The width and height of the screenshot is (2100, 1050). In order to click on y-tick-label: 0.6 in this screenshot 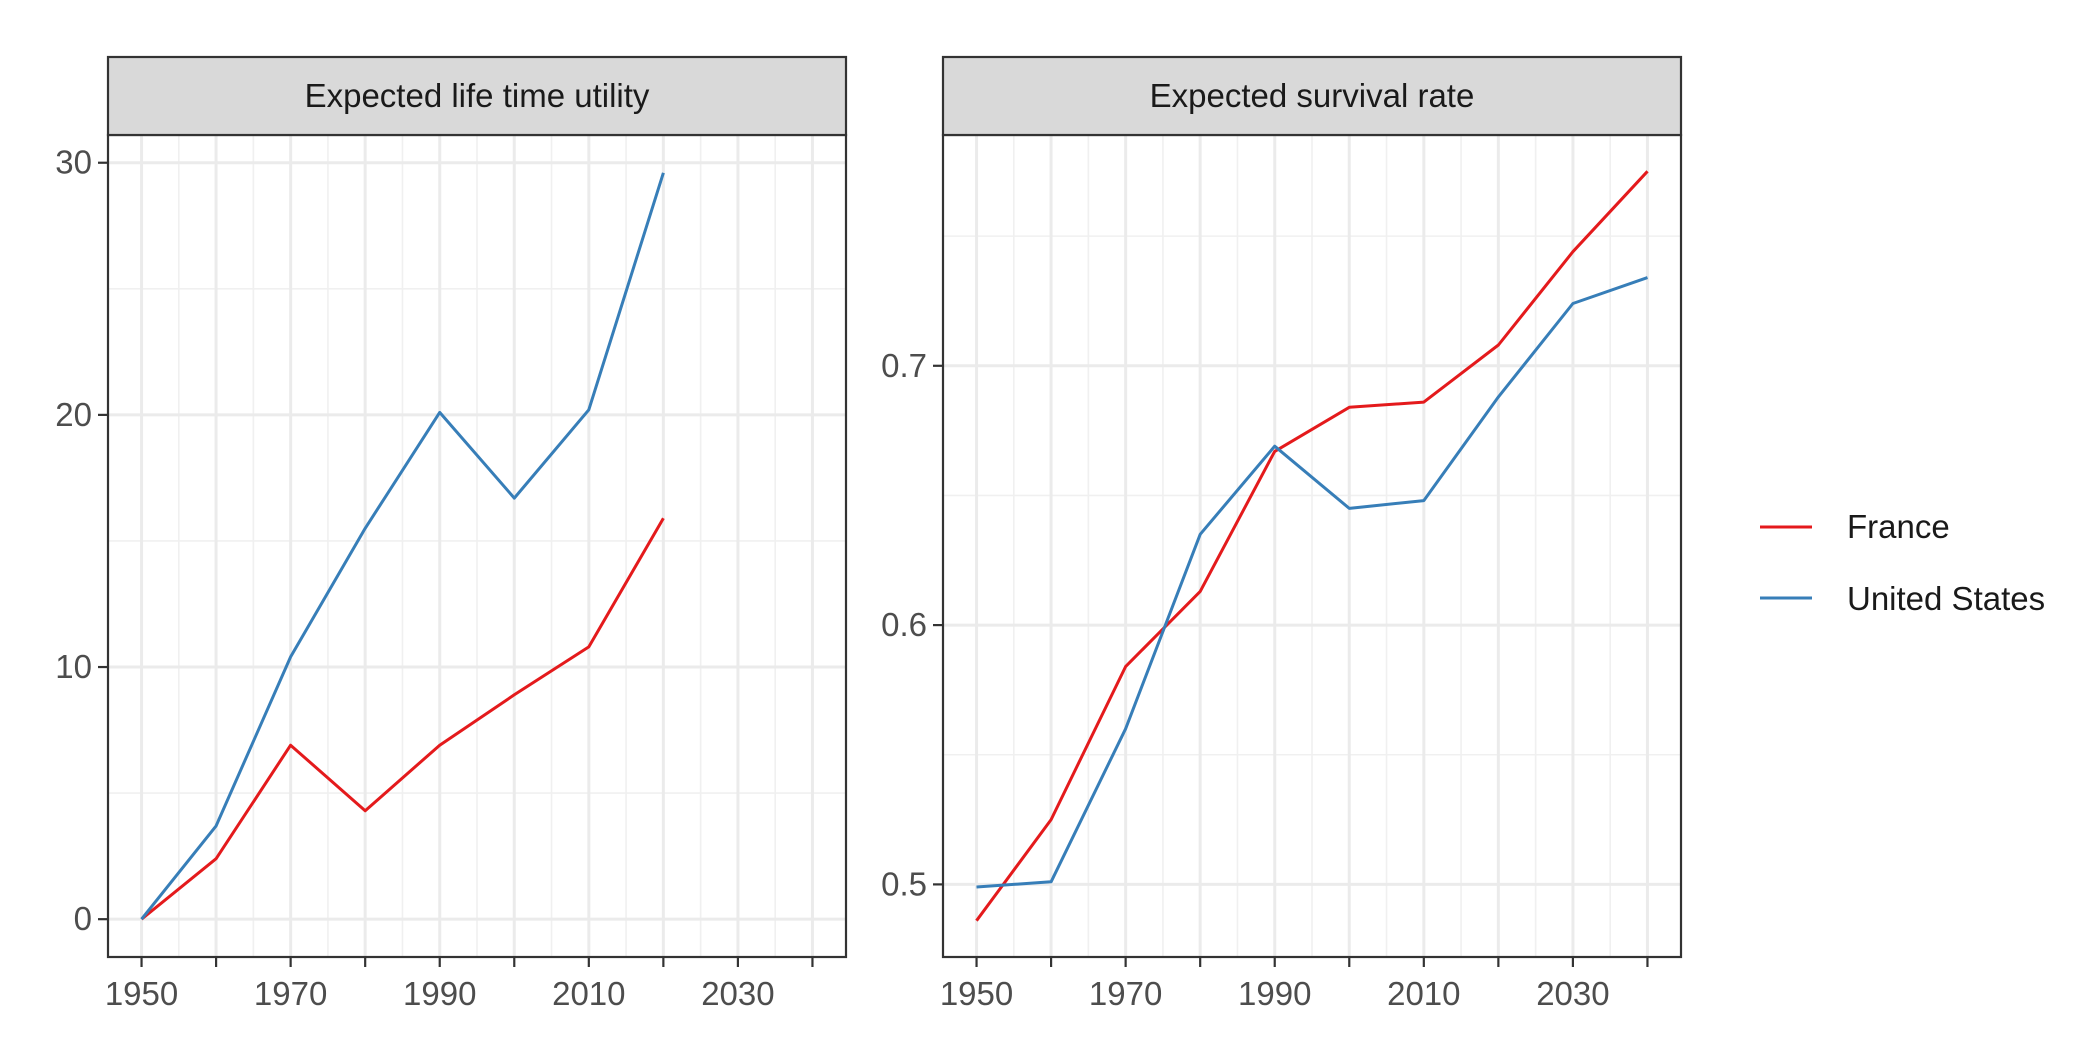, I will do `click(904, 624)`.